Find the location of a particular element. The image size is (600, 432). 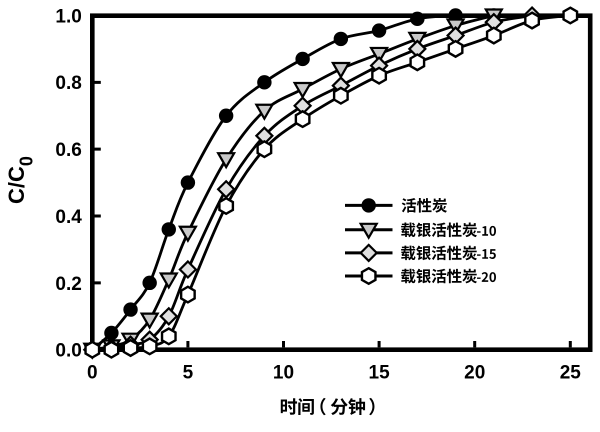

svg-text: 20 is located at coordinates (474, 372).